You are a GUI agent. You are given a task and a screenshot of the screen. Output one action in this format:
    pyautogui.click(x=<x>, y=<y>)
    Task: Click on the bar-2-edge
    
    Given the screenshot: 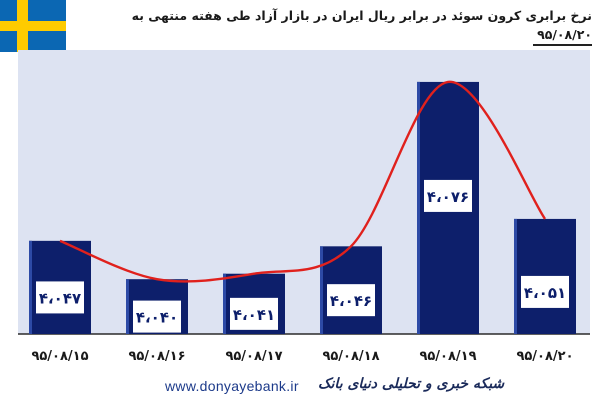 What is the action you would take?
    pyautogui.click(x=127, y=306)
    